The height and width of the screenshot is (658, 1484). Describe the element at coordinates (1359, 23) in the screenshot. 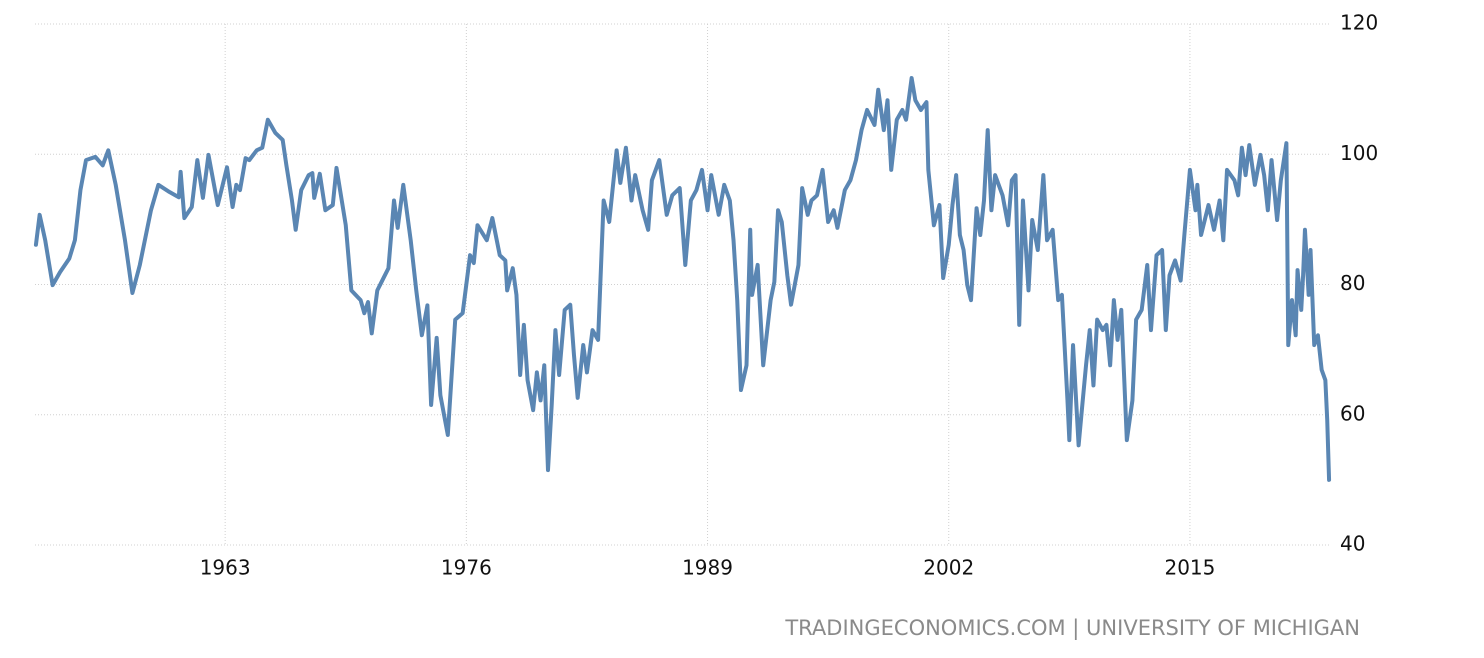

I see `y-tick-label: 120` at that location.